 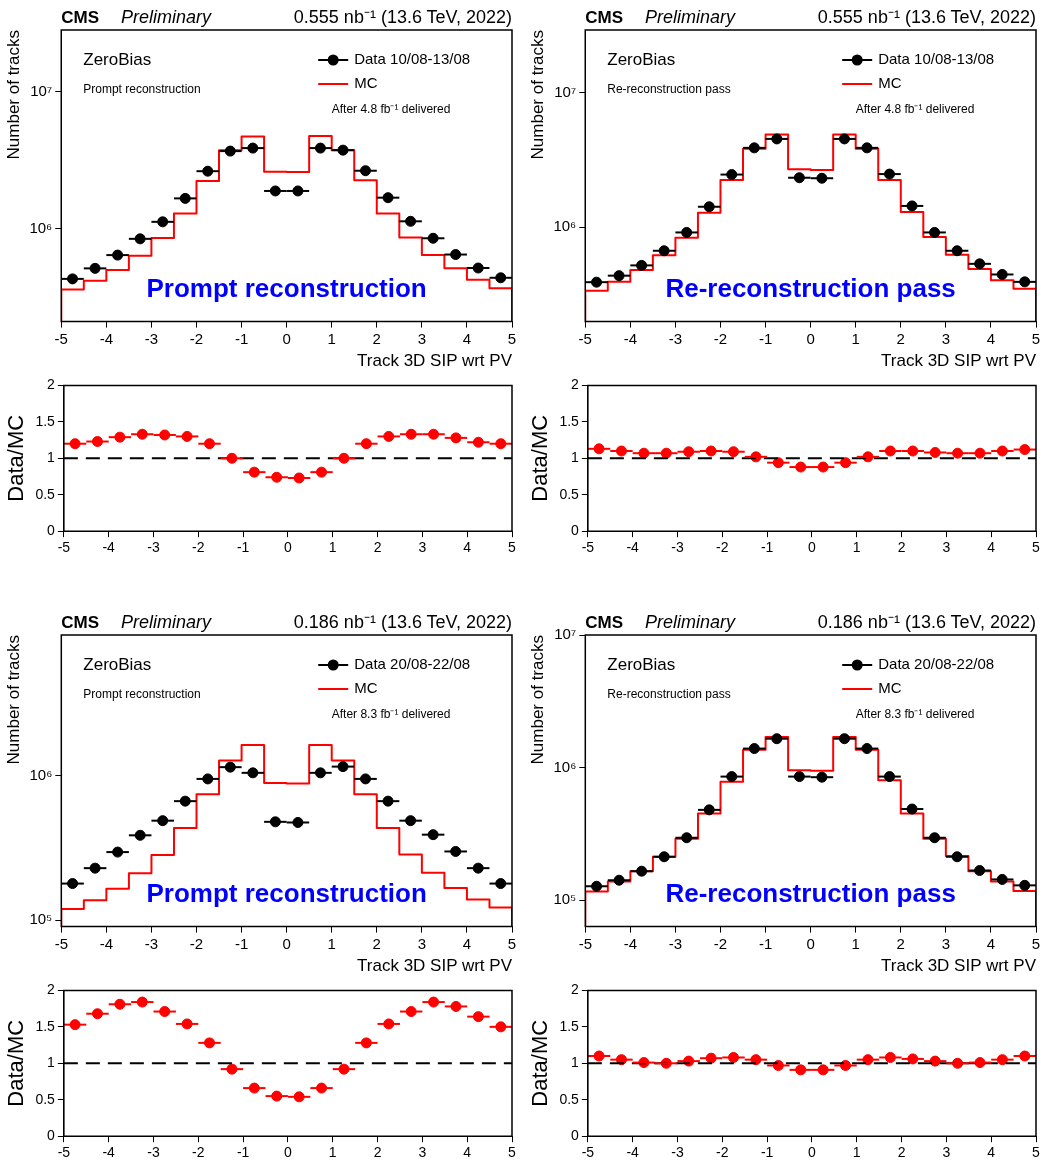 What do you see at coordinates (412, 59) in the screenshot?
I see `legend-label: Data 10/08-13/08` at bounding box center [412, 59].